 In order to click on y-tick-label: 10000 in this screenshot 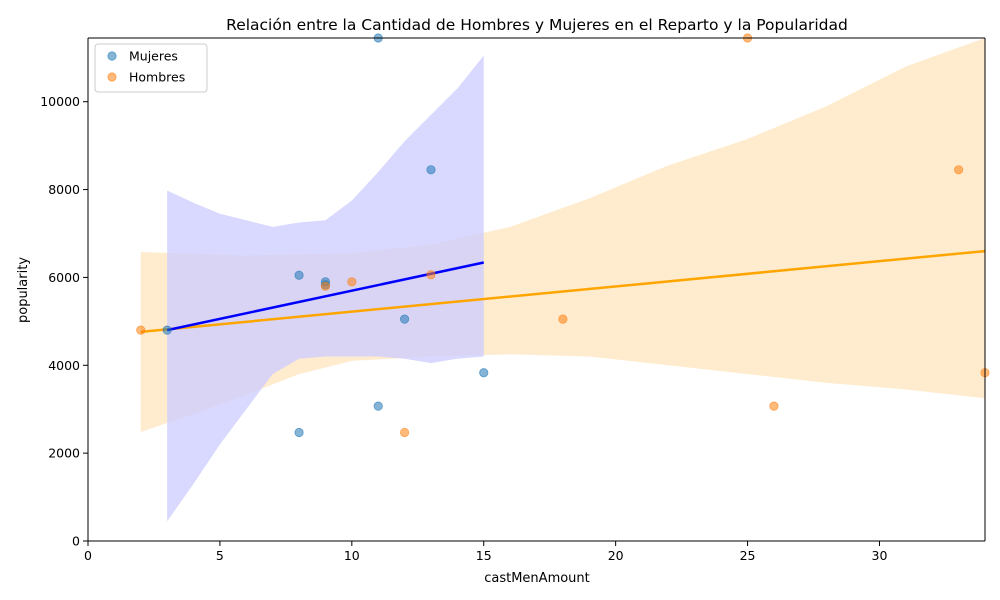, I will do `click(60, 101)`.